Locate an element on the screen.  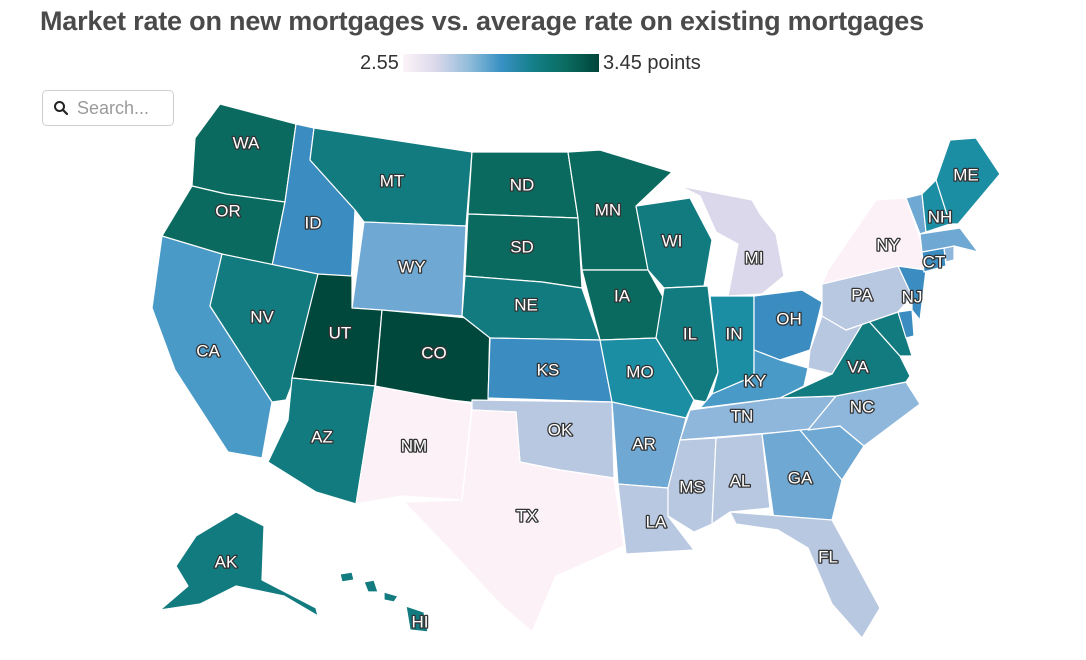
state-label-MO: MO is located at coordinates (639, 371).